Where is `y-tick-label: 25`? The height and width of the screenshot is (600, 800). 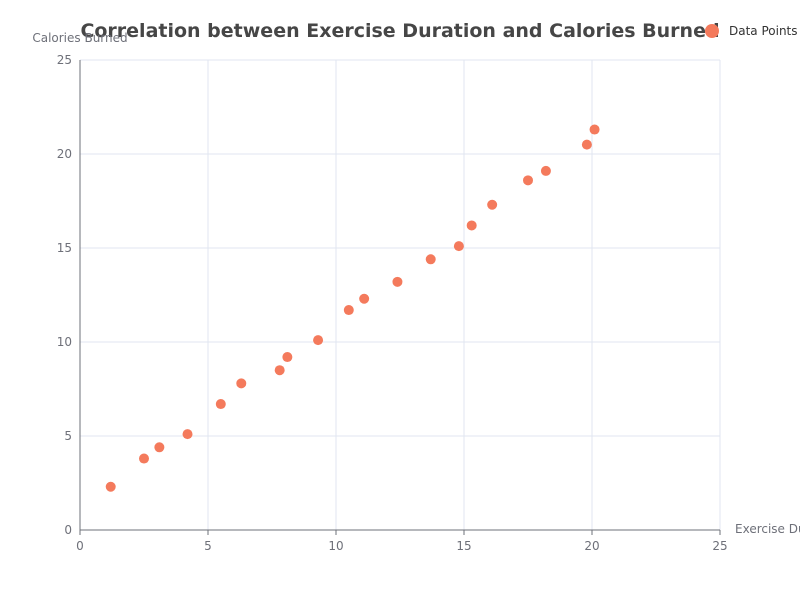
y-tick-label: 25 is located at coordinates (64, 60).